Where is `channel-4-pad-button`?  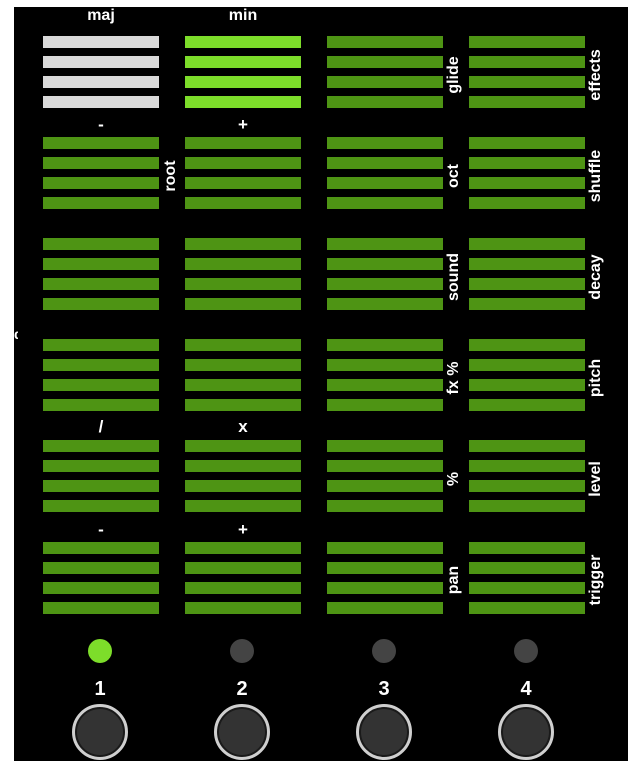 channel-4-pad-button is located at coordinates (526, 732).